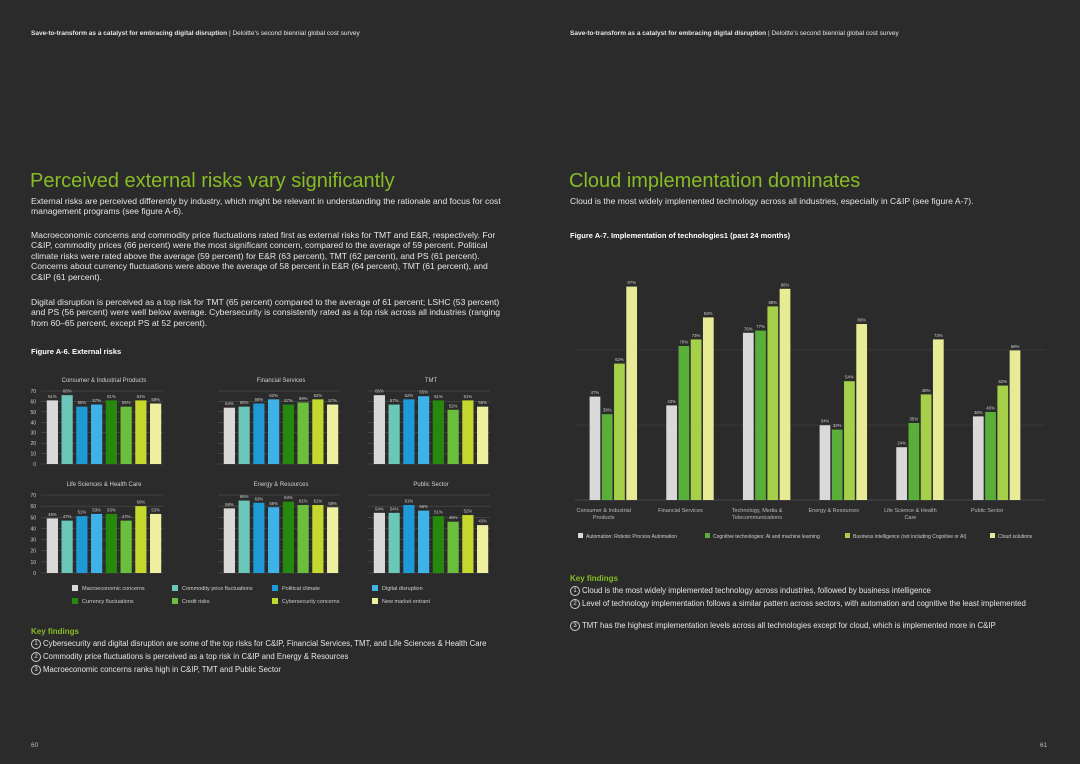 Image resolution: width=1080 pixels, height=764 pixels. I want to click on legend-label: Credit risks, so click(196, 602).